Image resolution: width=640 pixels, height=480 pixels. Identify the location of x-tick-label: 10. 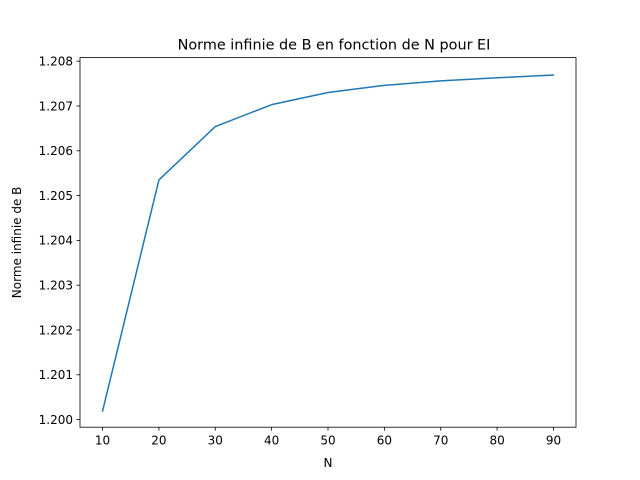
(102, 441).